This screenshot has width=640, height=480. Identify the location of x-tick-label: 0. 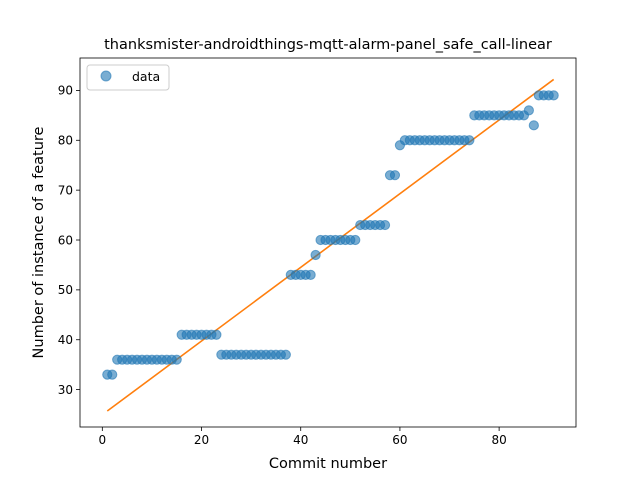
(102, 440).